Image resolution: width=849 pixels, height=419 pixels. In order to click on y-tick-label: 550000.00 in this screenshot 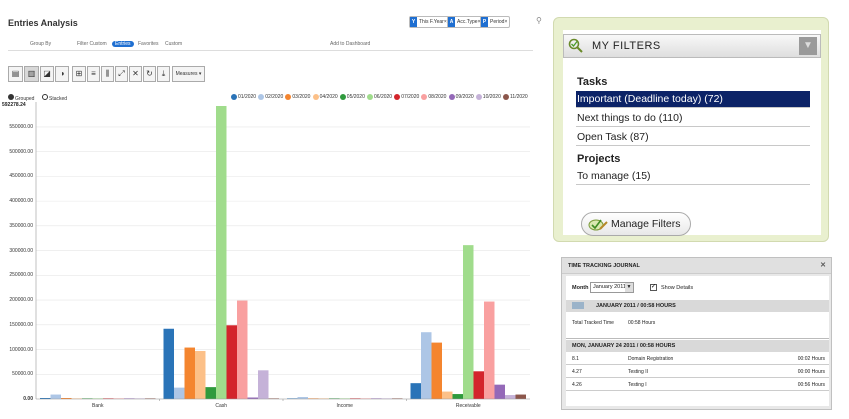, I will do `click(21, 126)`.